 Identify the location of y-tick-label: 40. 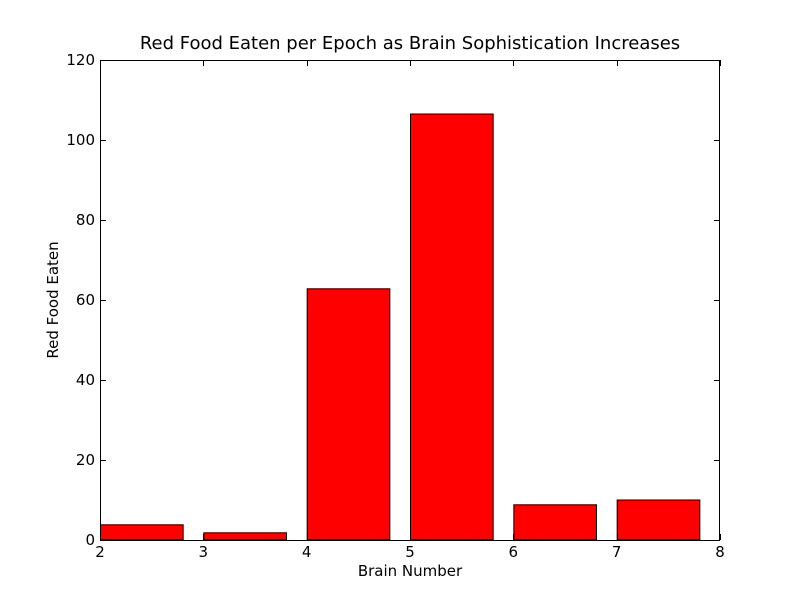
(85, 380).